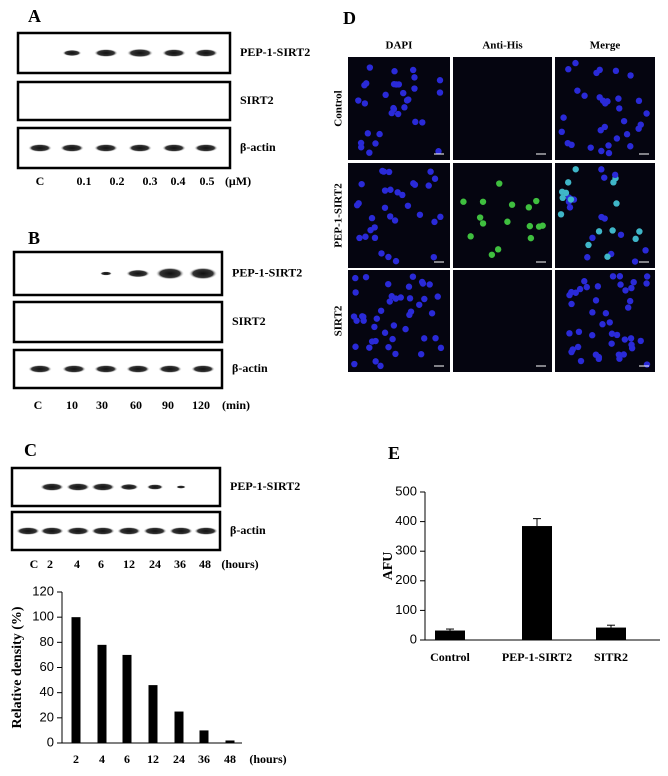  I want to click on lane-label: 2, so click(50, 564).